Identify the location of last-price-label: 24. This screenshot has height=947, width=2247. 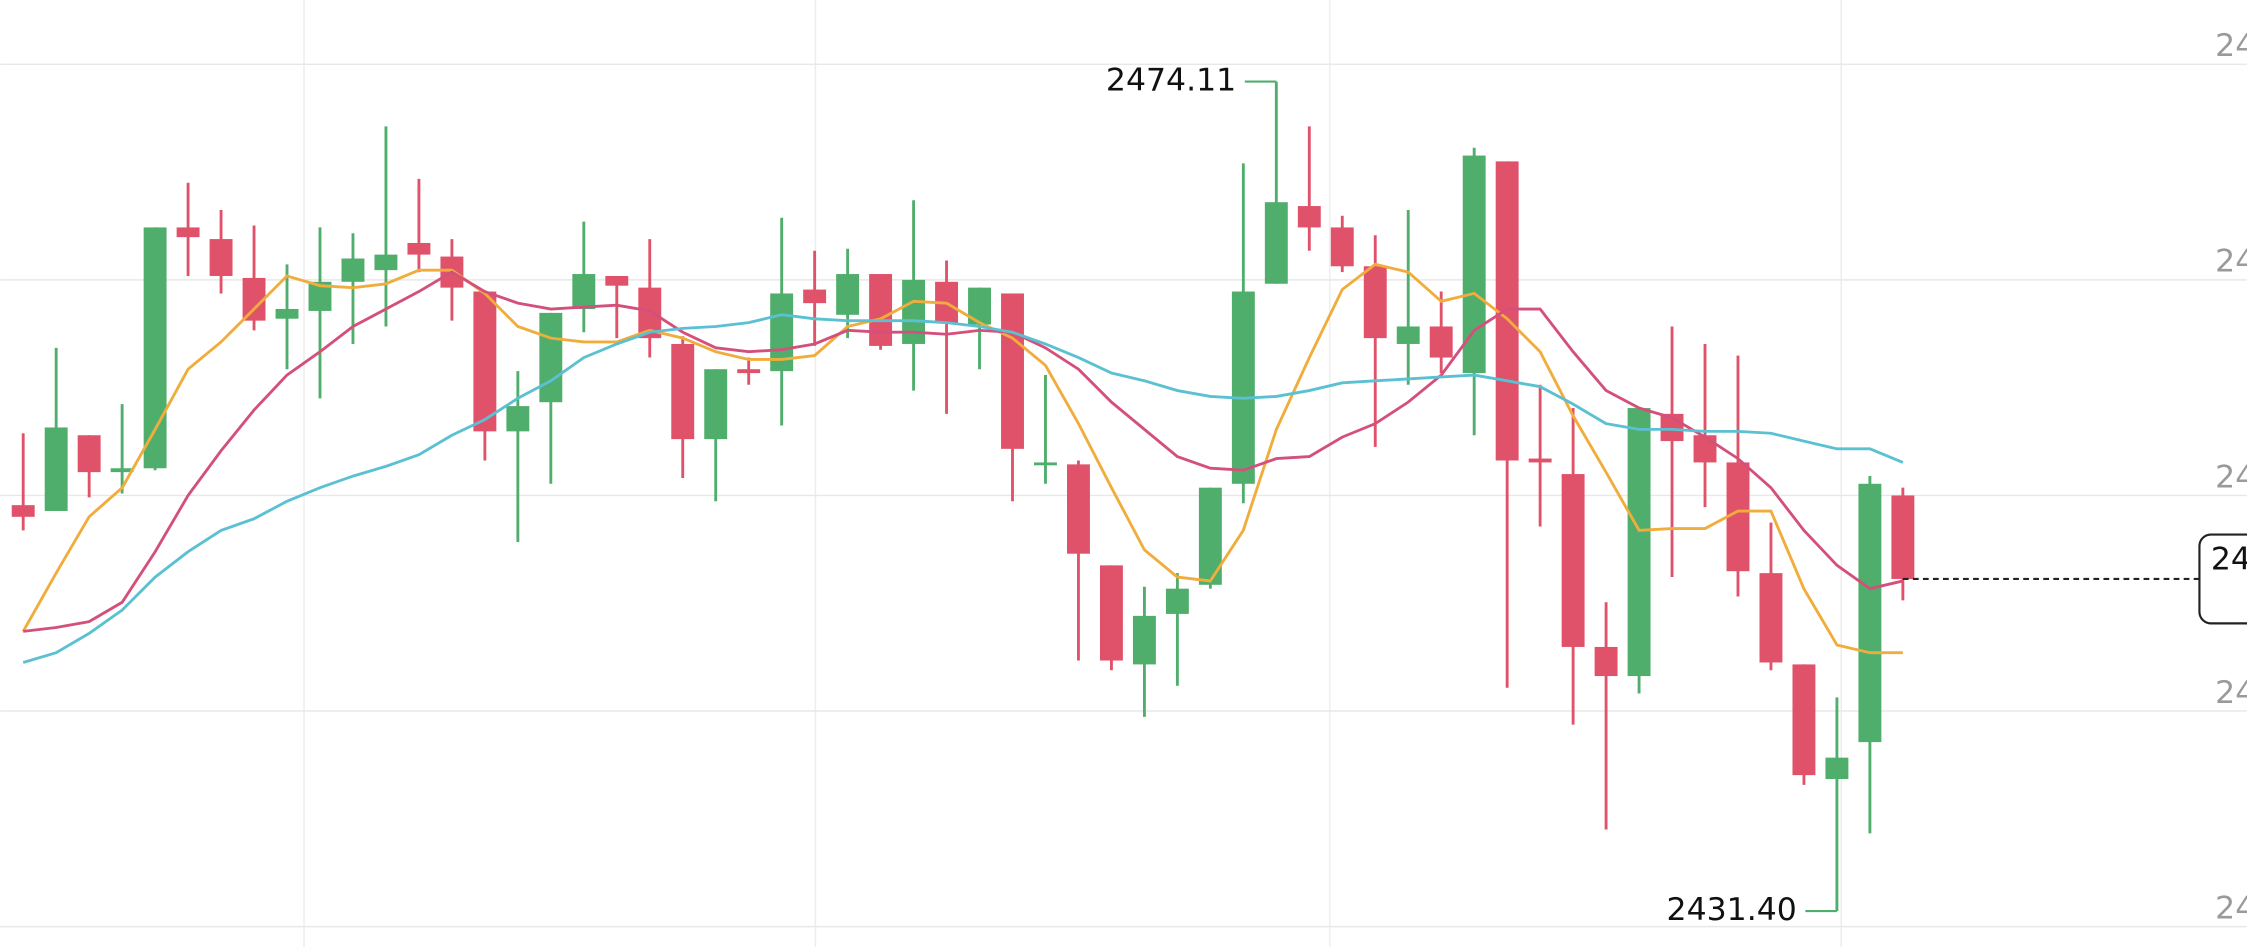
(2229, 559).